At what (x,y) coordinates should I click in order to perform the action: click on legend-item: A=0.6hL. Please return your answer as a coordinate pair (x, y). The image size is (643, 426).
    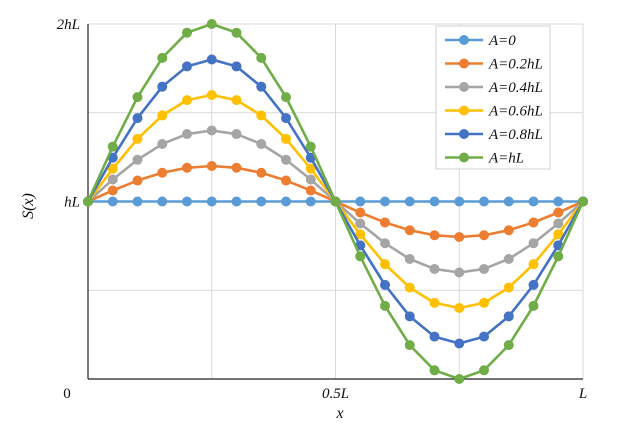
    Looking at the image, I should click on (494, 112).